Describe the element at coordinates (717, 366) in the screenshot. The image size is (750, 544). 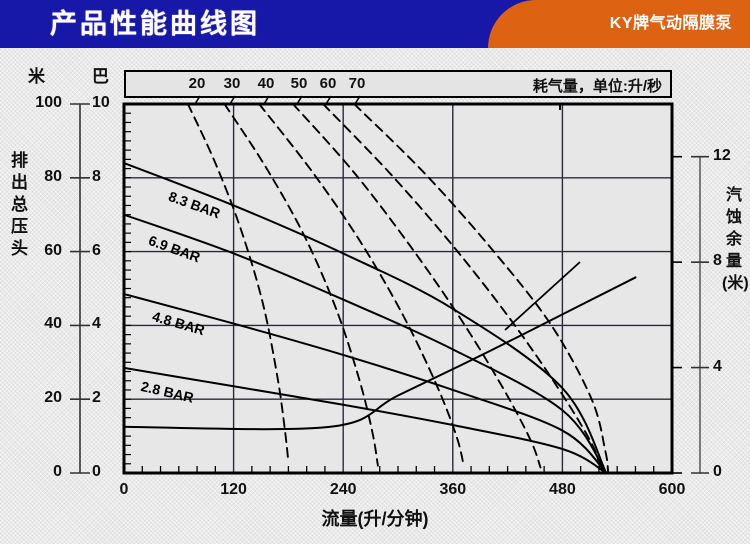
I see `y-tick-npsh-4: 4` at that location.